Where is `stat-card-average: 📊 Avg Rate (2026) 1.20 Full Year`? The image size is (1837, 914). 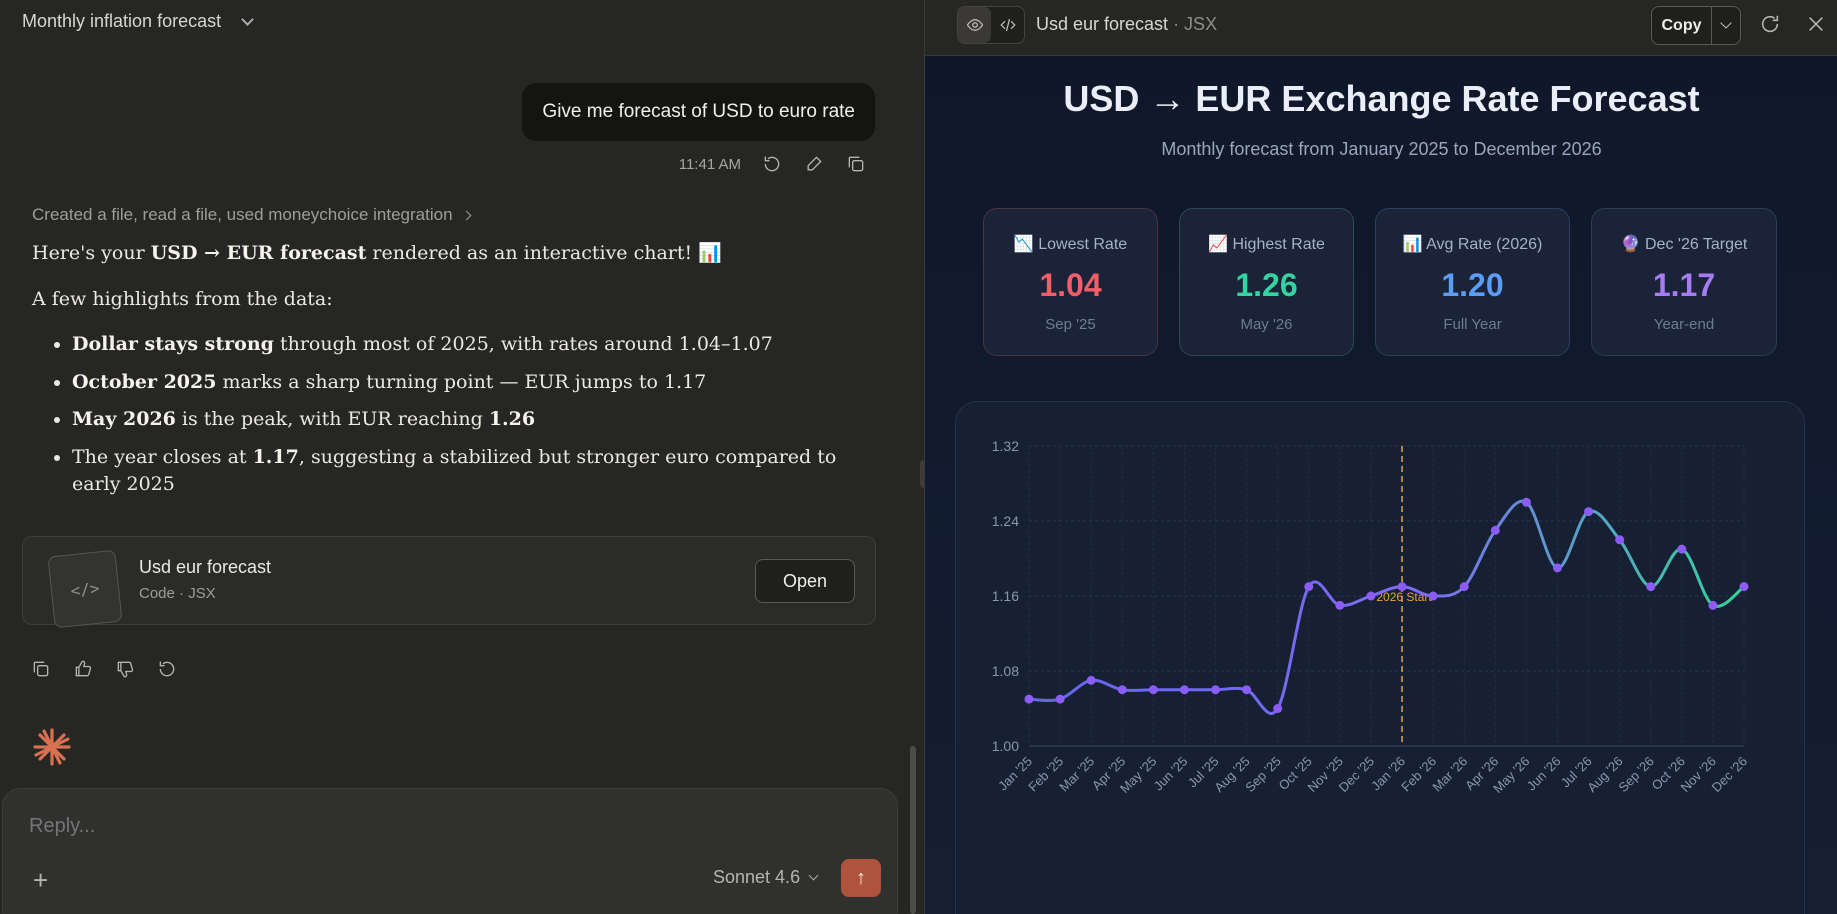
stat-card-average: 📊 Avg Rate (2026) 1.20 Full Year is located at coordinates (1472, 282).